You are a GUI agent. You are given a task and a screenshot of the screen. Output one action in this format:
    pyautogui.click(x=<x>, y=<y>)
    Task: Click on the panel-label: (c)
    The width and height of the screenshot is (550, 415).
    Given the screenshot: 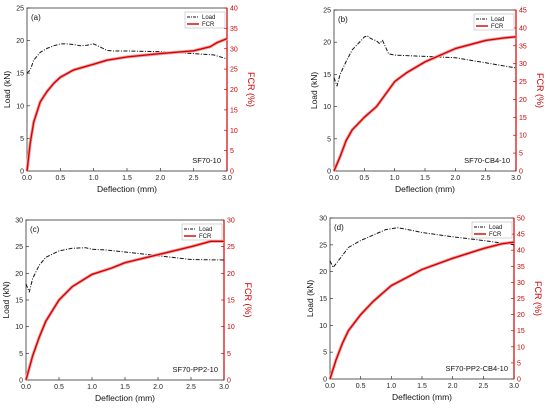 What is the action you would take?
    pyautogui.click(x=35, y=229)
    